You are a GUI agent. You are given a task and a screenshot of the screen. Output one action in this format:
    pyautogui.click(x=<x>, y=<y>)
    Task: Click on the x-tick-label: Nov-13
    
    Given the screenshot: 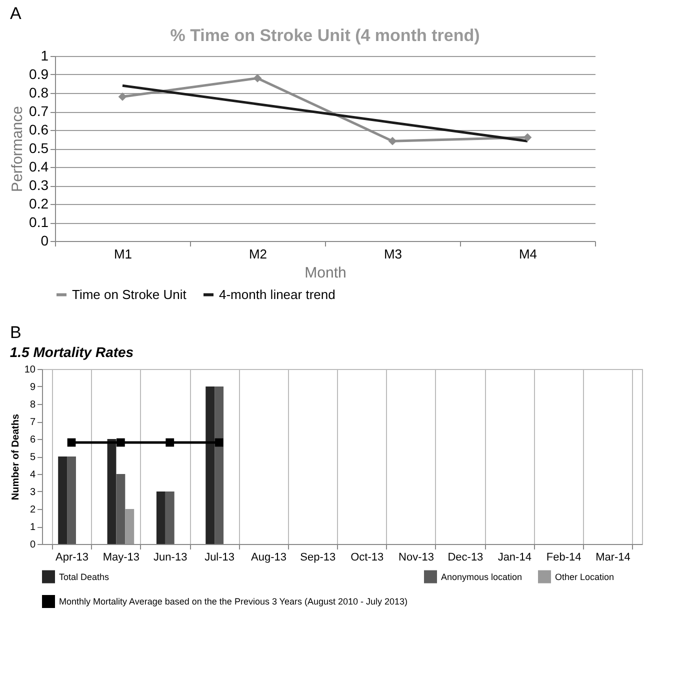 What is the action you would take?
    pyautogui.click(x=416, y=558)
    